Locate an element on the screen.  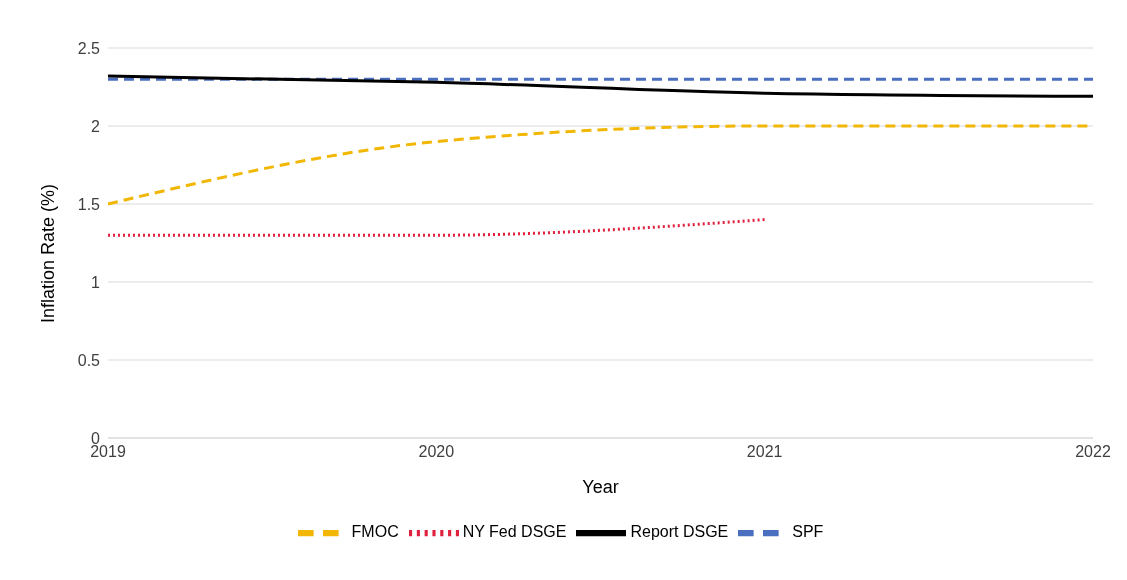
y-tick-label: 1 is located at coordinates (96, 282).